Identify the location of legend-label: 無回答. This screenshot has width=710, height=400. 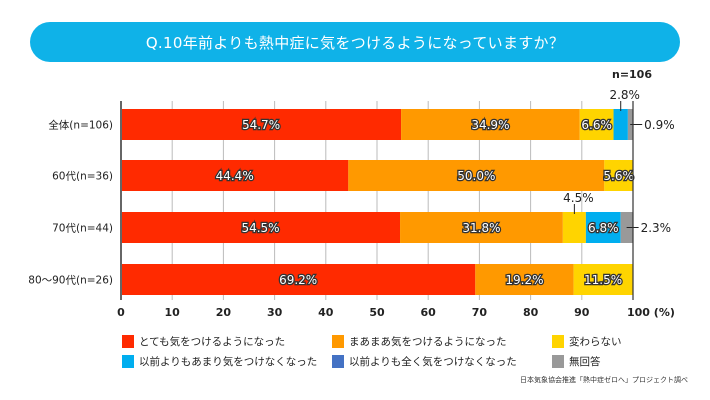
(585, 362).